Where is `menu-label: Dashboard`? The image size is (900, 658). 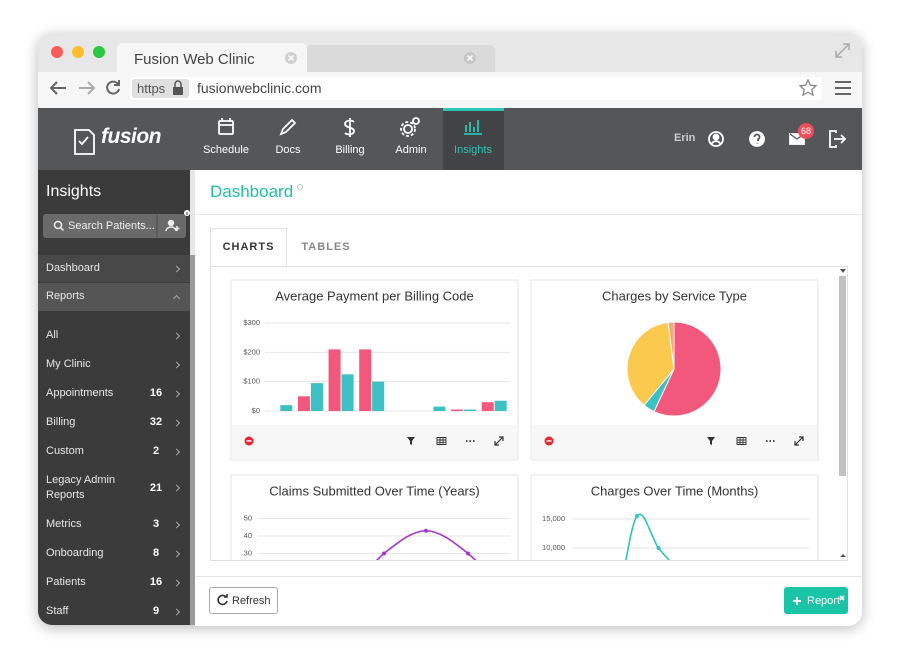 menu-label: Dashboard is located at coordinates (73, 268).